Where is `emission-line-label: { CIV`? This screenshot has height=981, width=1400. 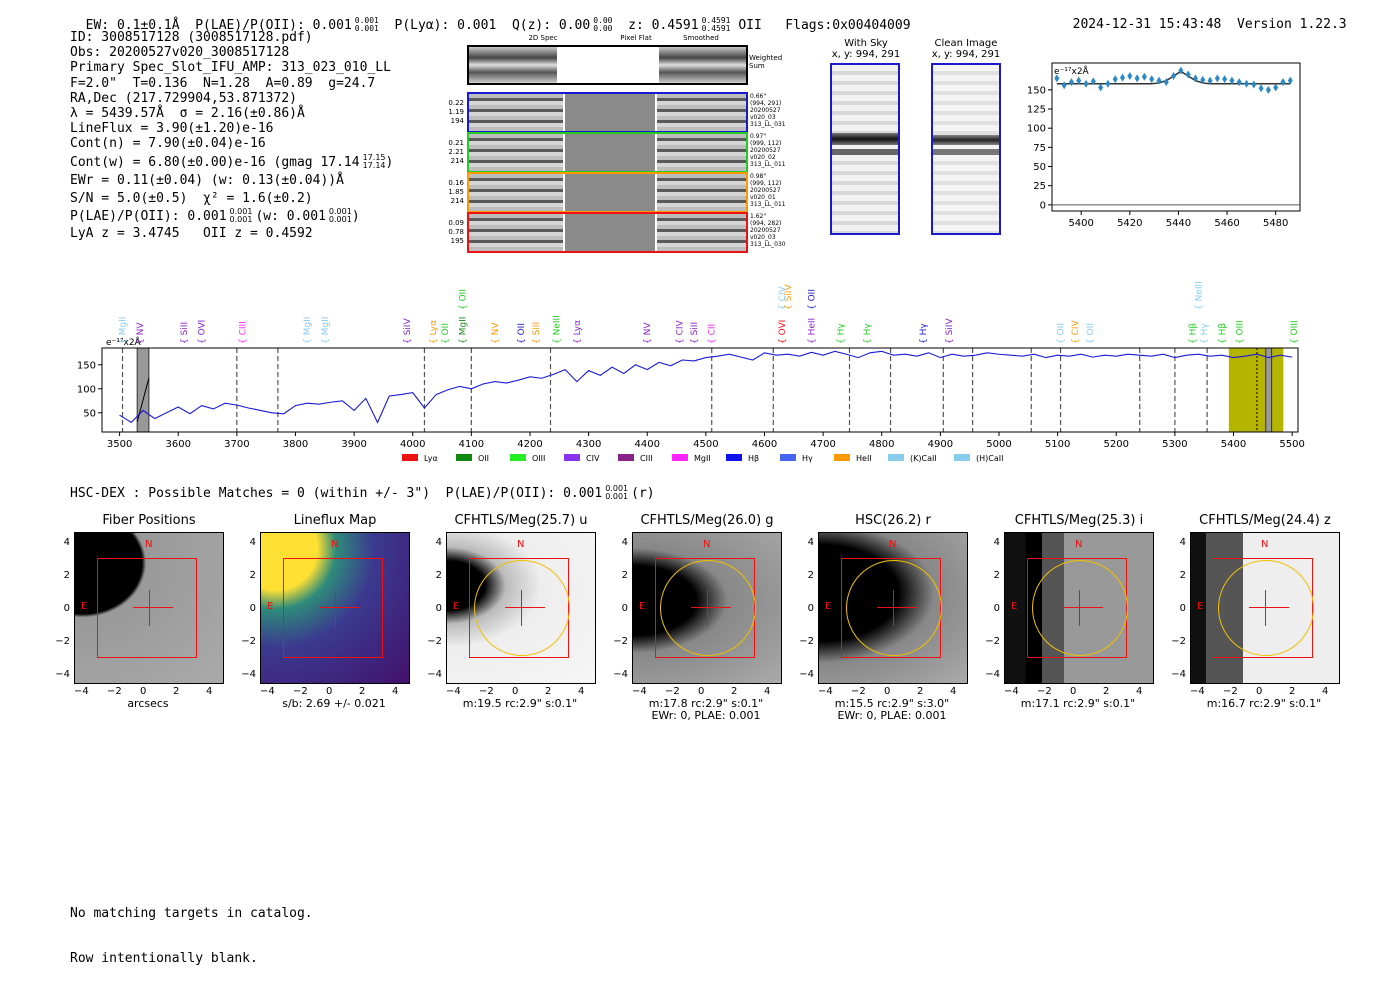 emission-line-label: { CIV is located at coordinates (680, 331).